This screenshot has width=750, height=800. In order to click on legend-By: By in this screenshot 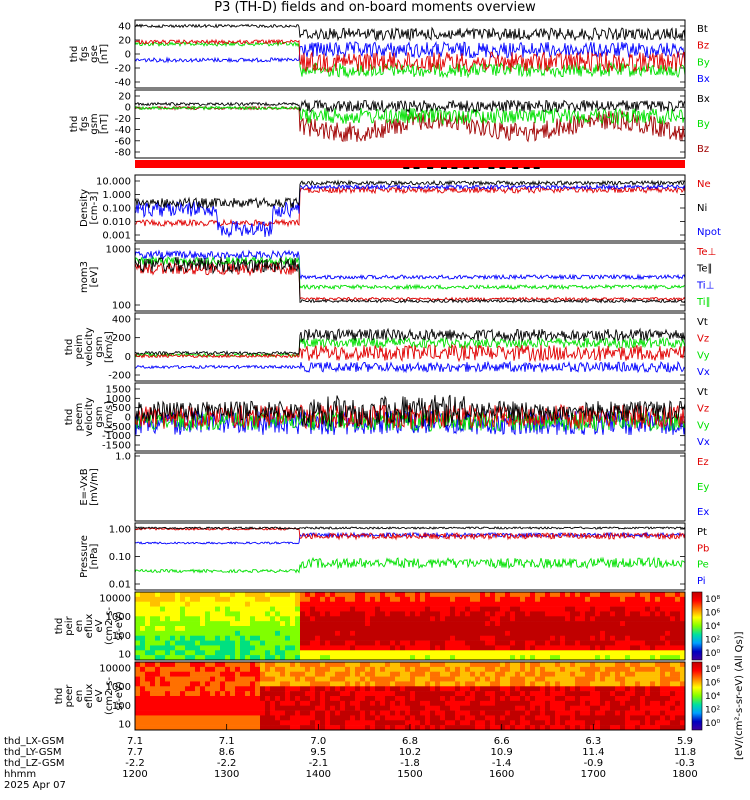, I will do `click(703, 124)`.